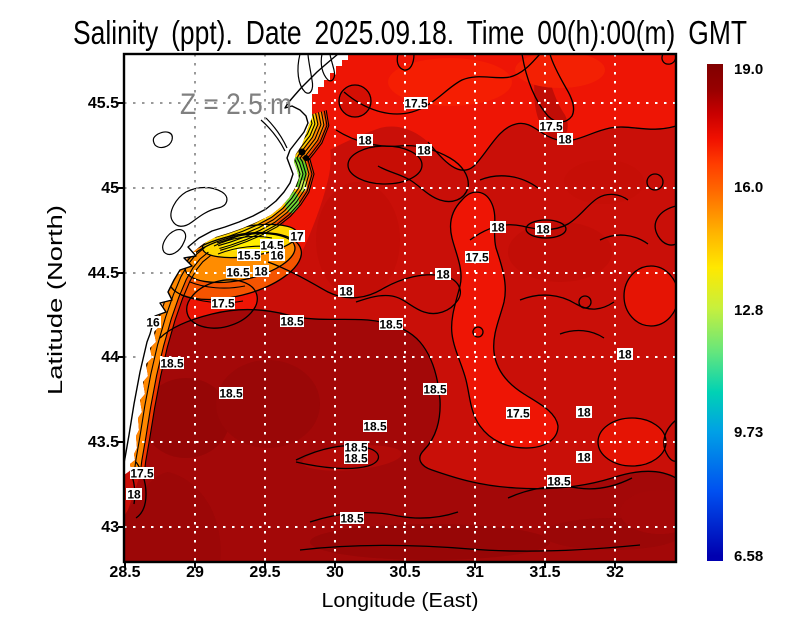 This screenshot has height=618, width=800. What do you see at coordinates (615, 572) in the screenshot?
I see `svg-text: 32` at bounding box center [615, 572].